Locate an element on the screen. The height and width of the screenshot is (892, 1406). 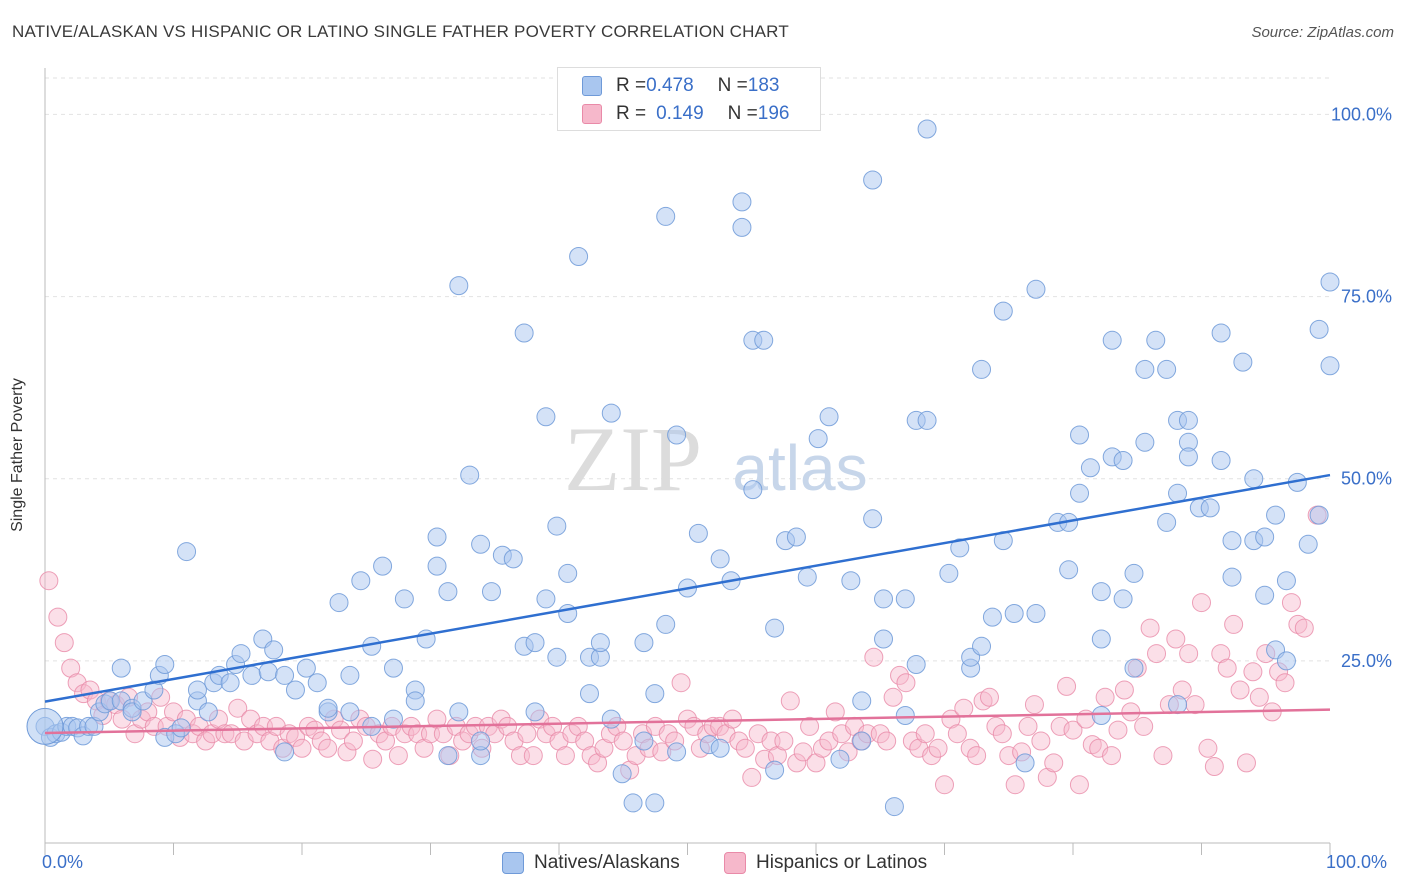
legend-n-label: N = is located at coordinates (742, 113).